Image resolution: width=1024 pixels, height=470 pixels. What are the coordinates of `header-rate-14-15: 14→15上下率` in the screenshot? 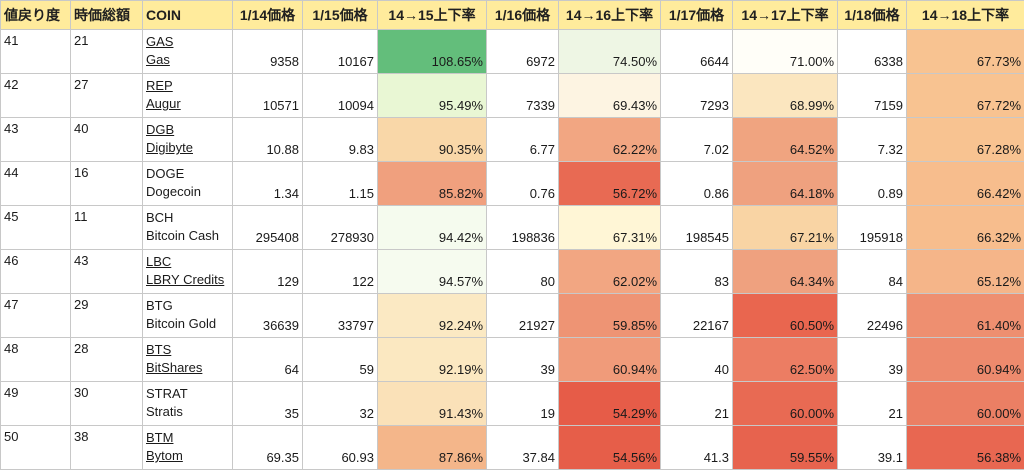 It's located at (432, 15).